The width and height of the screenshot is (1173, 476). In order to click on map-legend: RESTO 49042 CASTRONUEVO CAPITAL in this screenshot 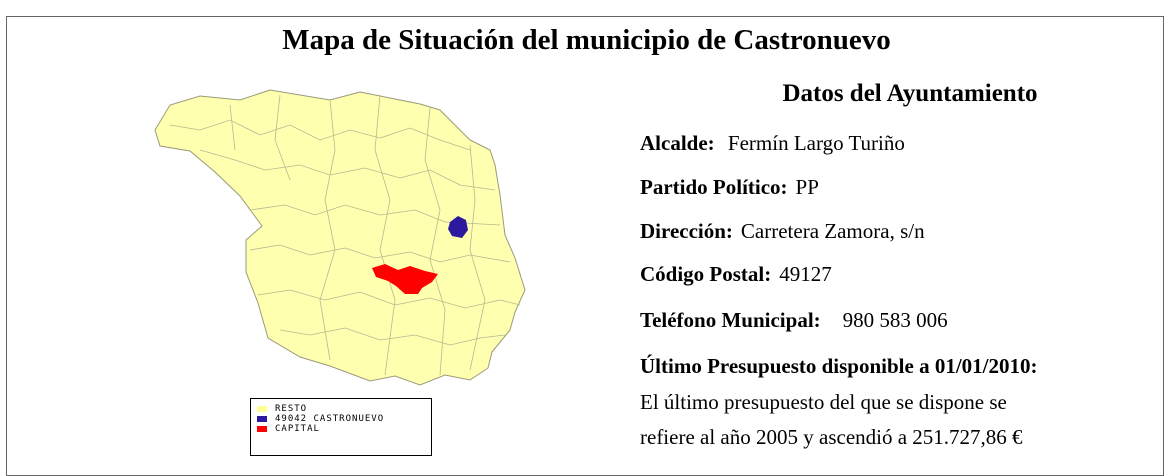, I will do `click(341, 427)`.